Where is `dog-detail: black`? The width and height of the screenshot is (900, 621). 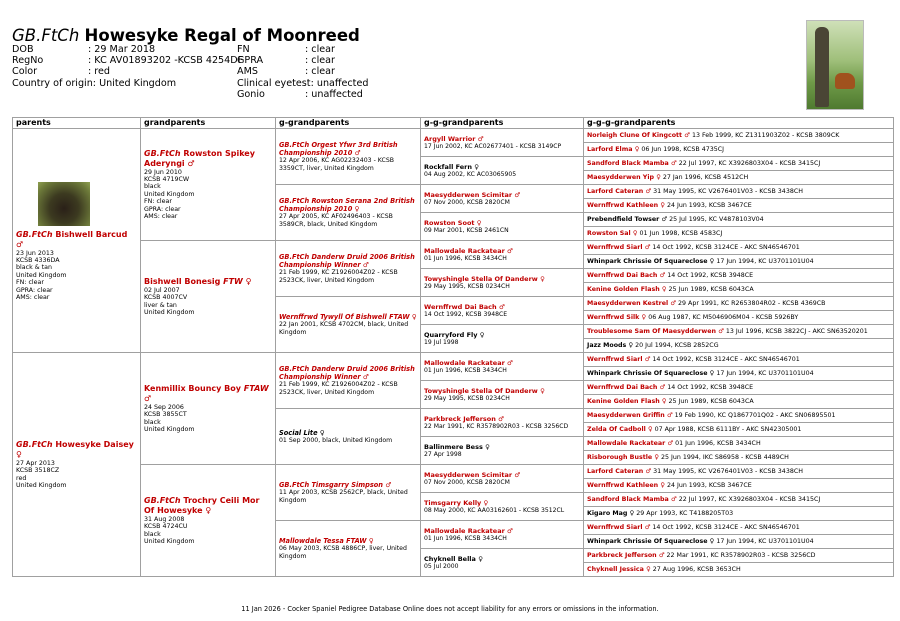
dog-detail: black is located at coordinates (152, 422).